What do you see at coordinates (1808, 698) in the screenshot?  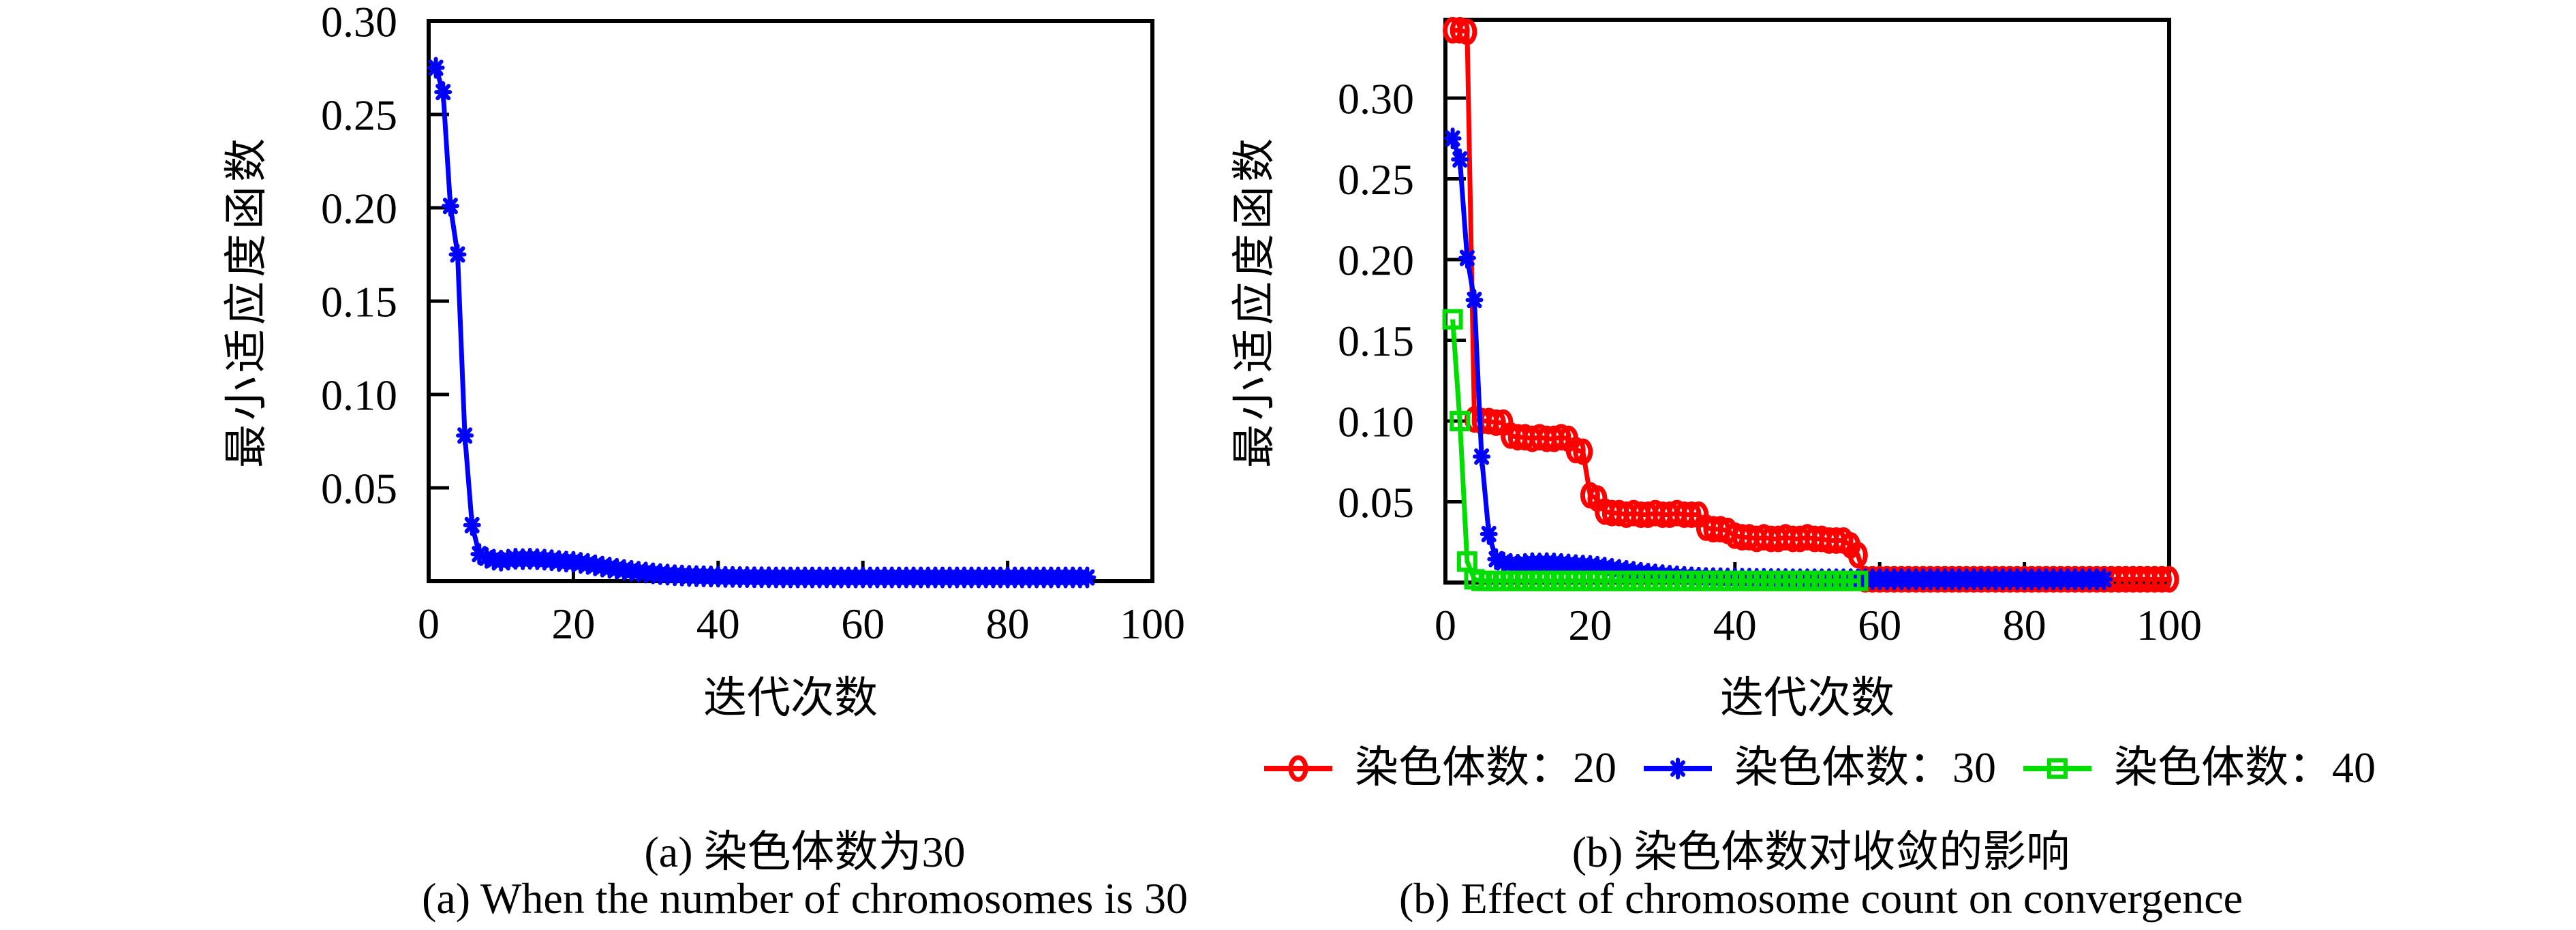 I see `chart-b-x-axis-label: 迭代次数` at bounding box center [1808, 698].